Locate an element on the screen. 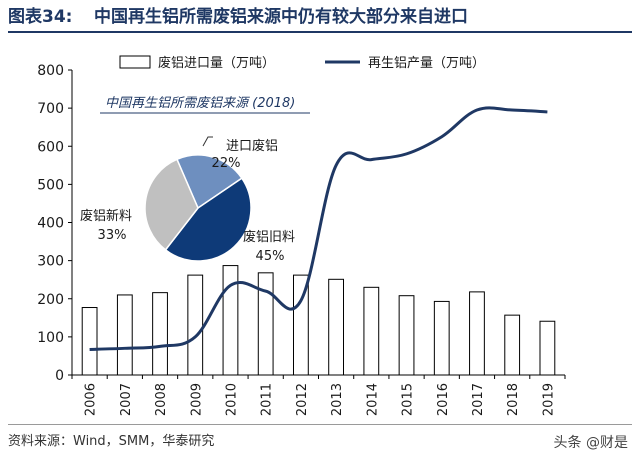  title-rule is located at coordinates (320, 32).